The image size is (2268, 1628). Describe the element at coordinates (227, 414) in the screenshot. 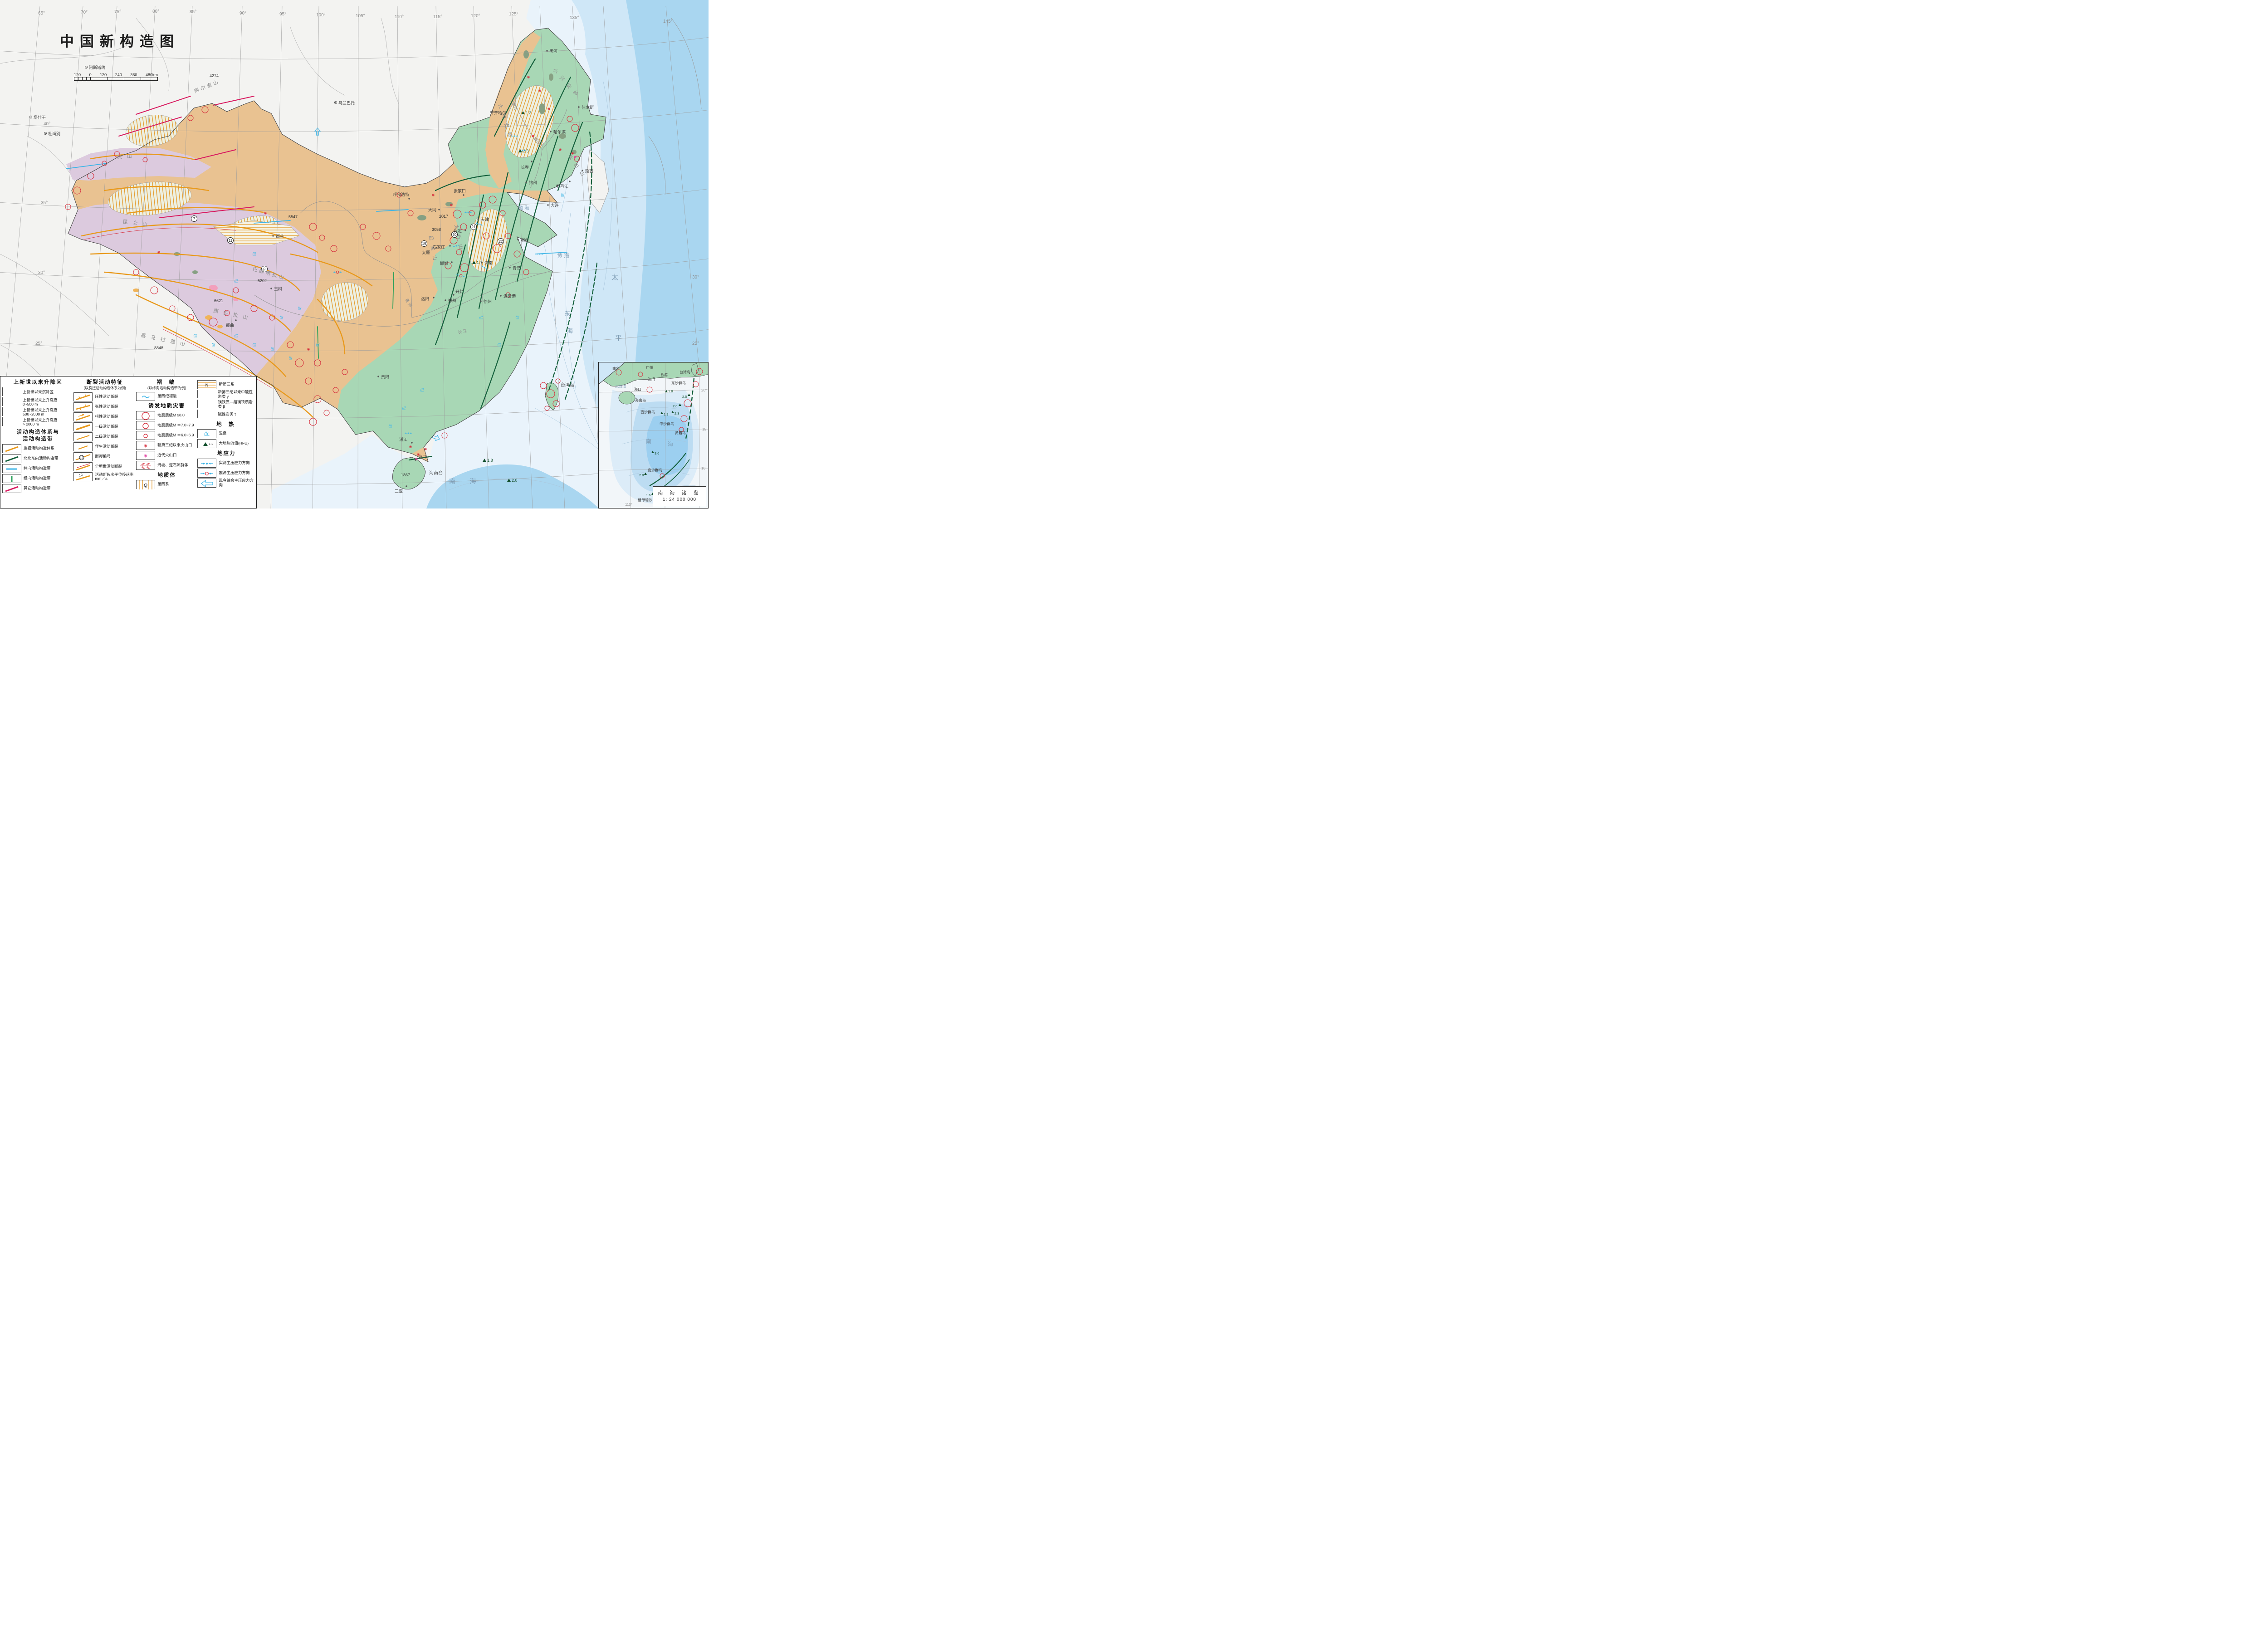

I see `legend-label: 碱性岩类 τ` at that location.